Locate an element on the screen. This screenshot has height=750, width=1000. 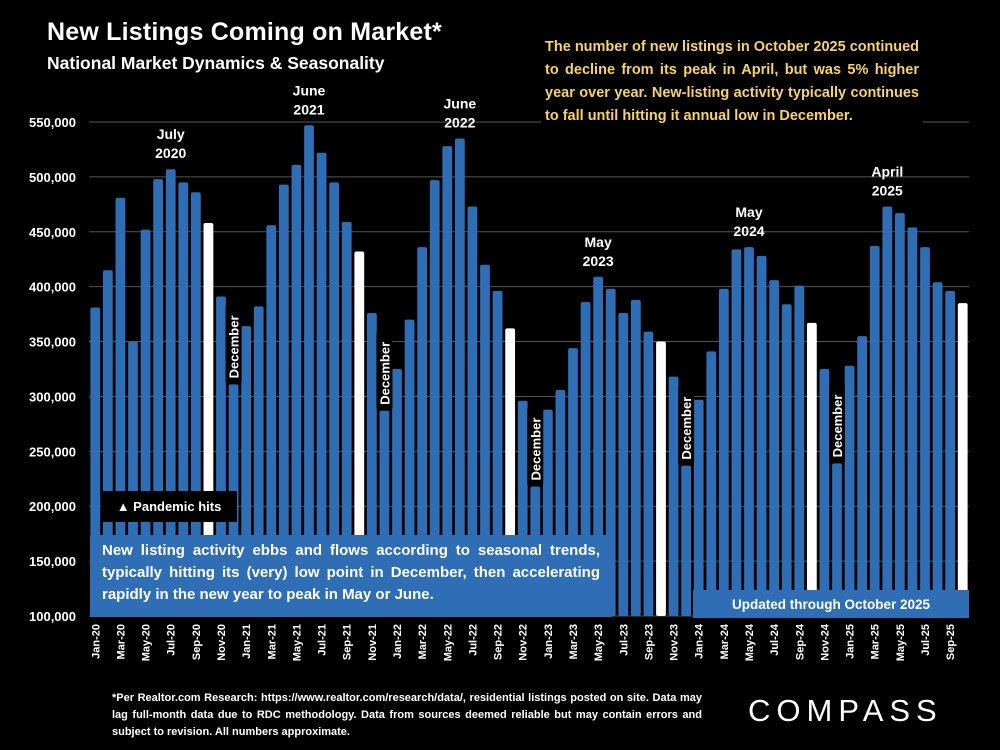
x-tick-label: Sep-22 is located at coordinates (499, 642).